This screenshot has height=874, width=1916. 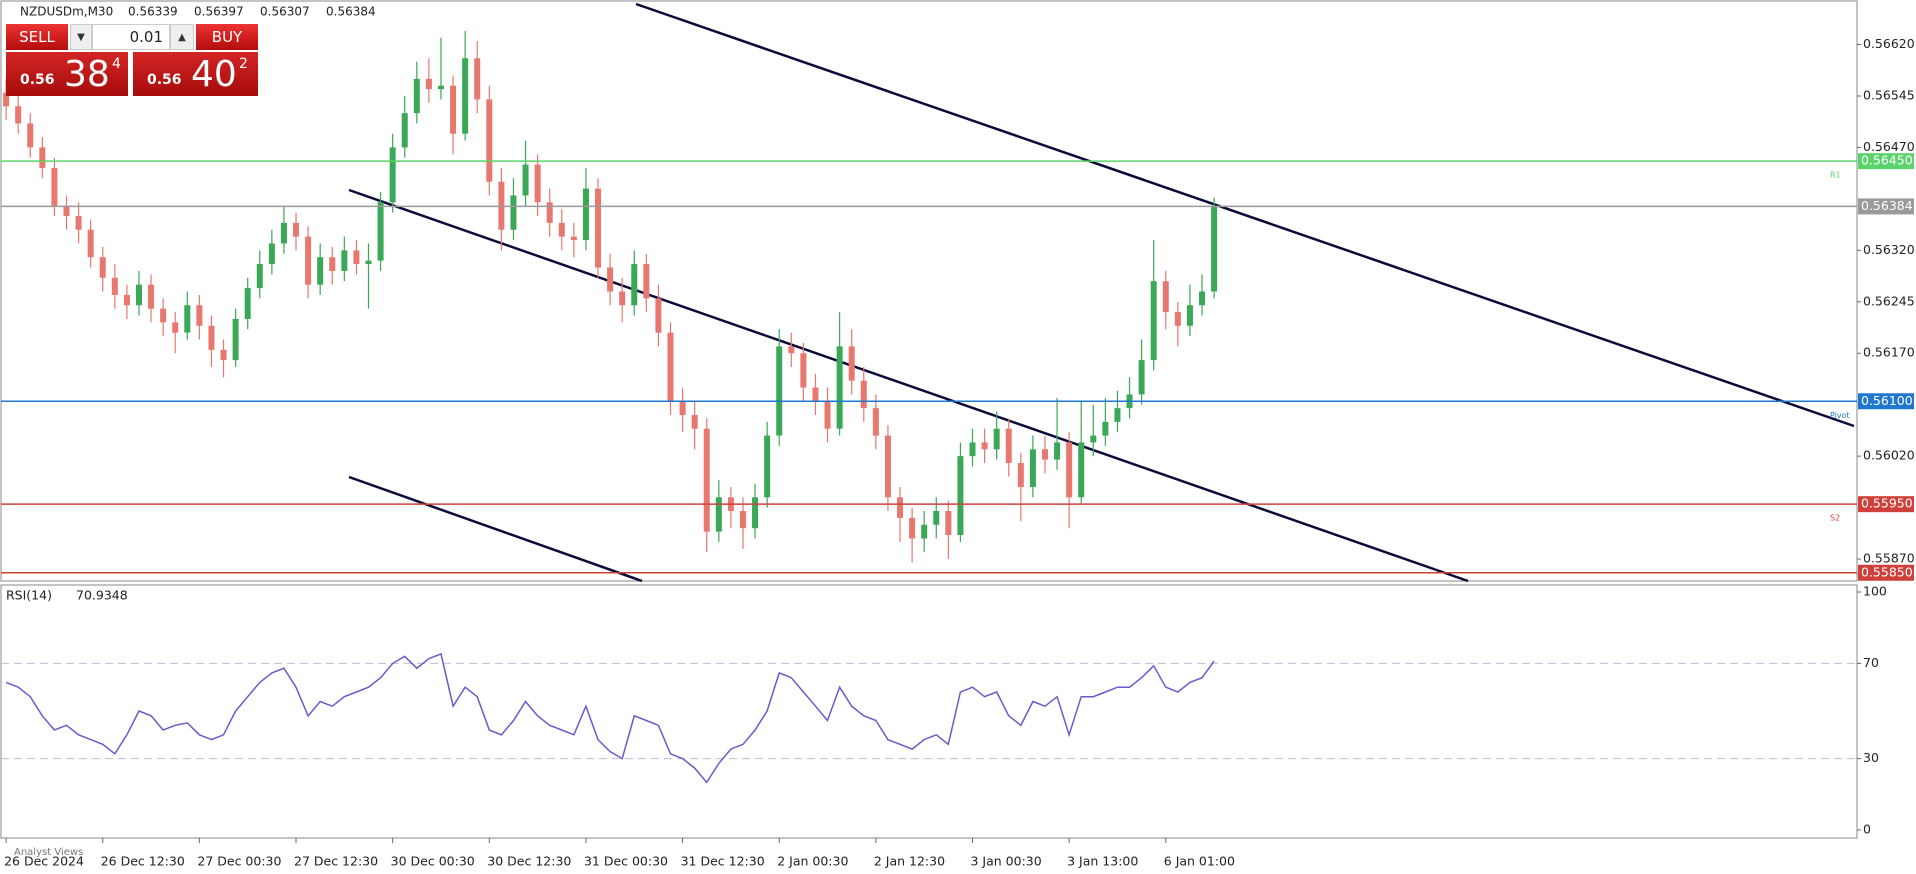 I want to click on buy-price: 0.56 40 2, so click(x=195, y=74).